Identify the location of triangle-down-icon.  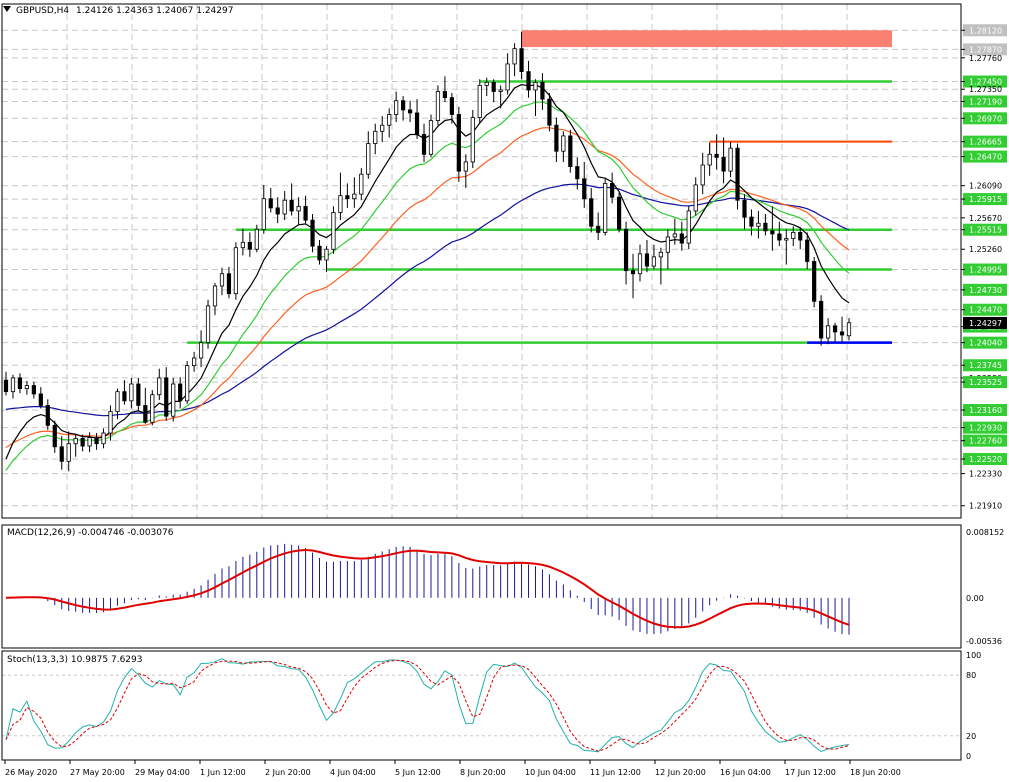
(7, 9).